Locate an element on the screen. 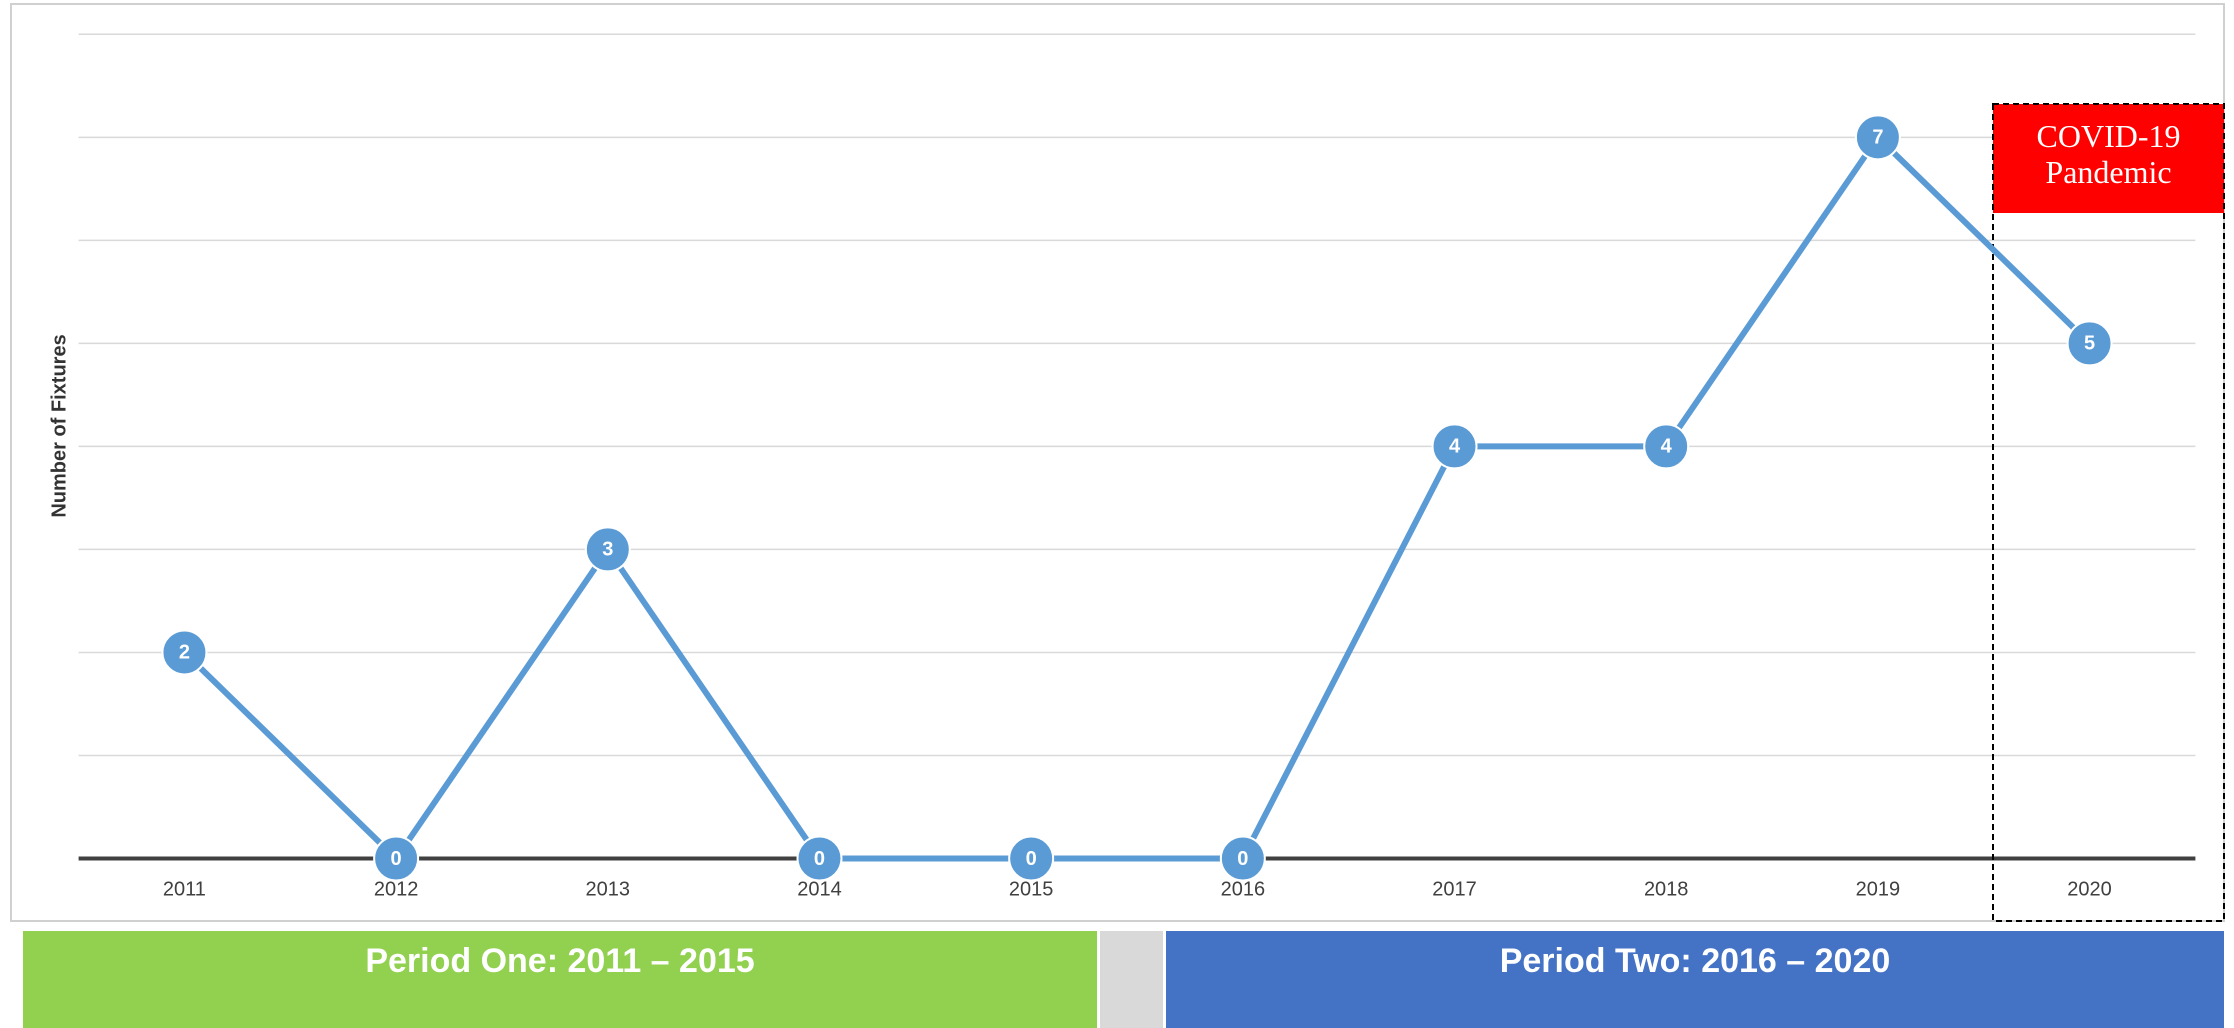 Image resolution: width=2234 pixels, height=1028 pixels. data-label: 2 is located at coordinates (184, 653).